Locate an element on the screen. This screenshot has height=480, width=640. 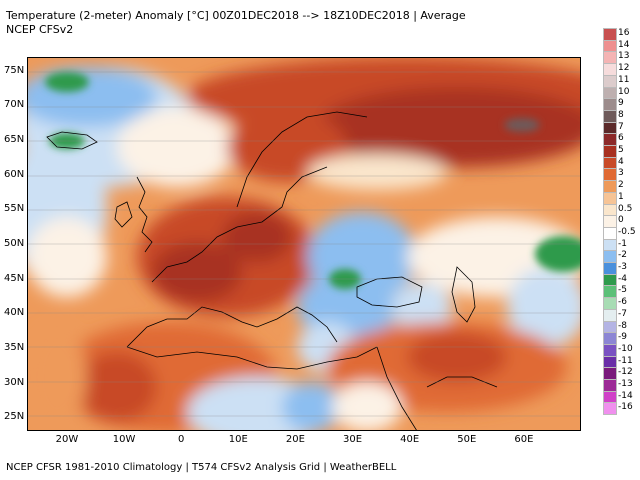
legend-label: -3 is located at coordinates (622, 267).